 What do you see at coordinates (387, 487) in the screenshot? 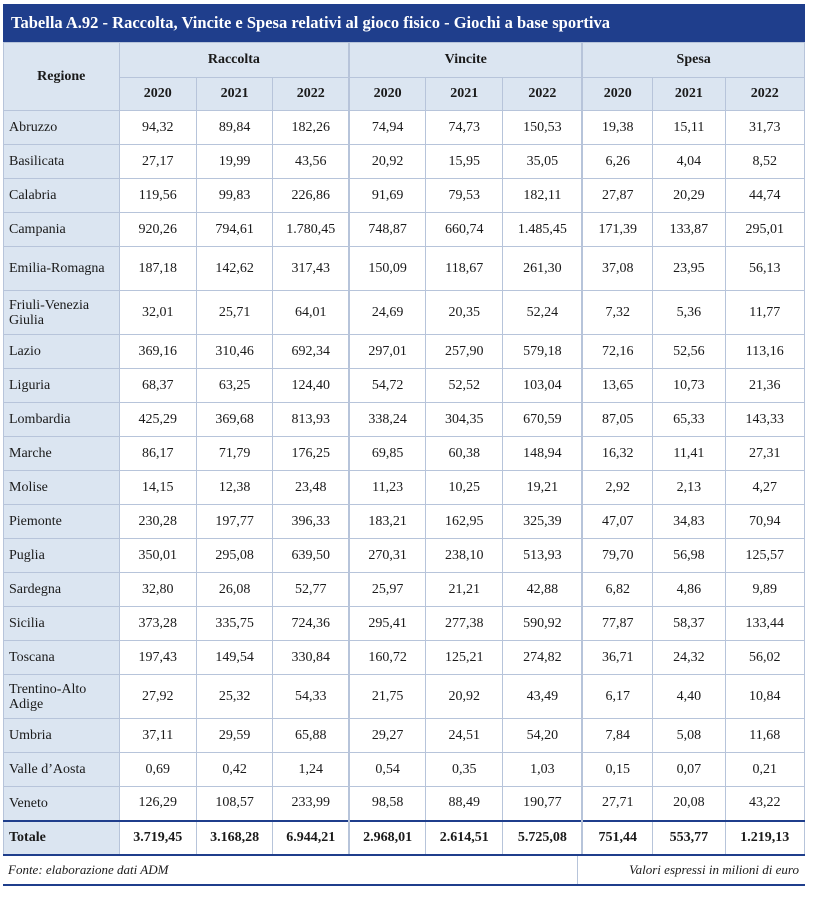
I see `value-cell: 11,23` at bounding box center [387, 487].